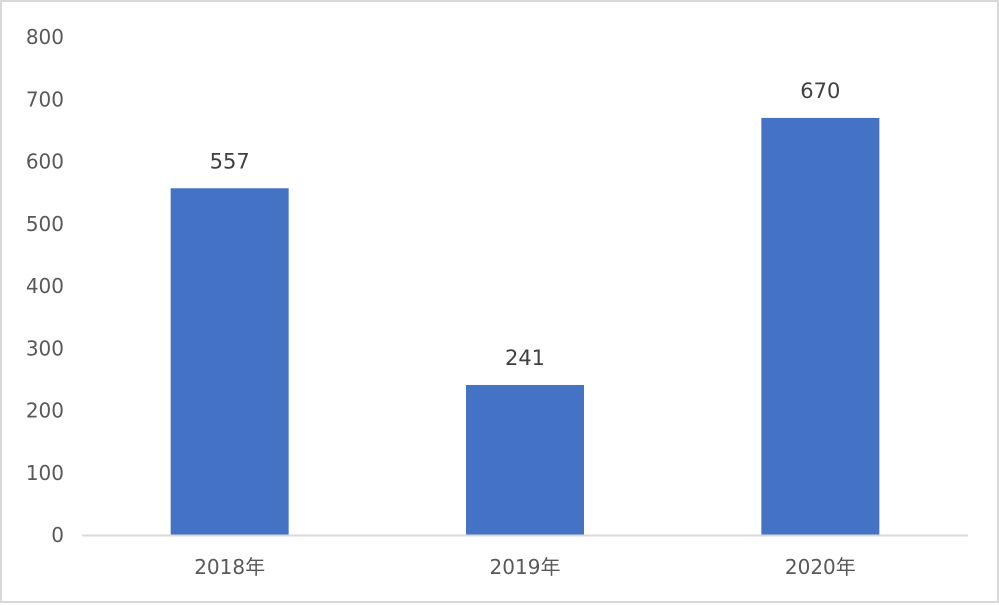 The image size is (999, 605). Describe the element at coordinates (525, 459) in the screenshot. I see `bar-2019年` at that location.